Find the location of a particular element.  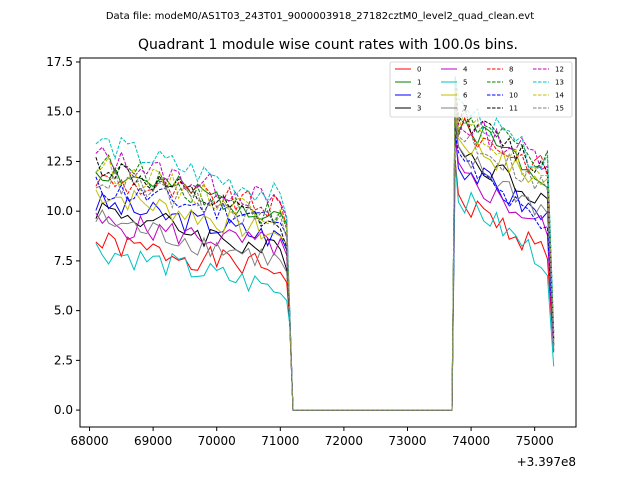

y-tick-label: 10.0 is located at coordinates (59, 211).